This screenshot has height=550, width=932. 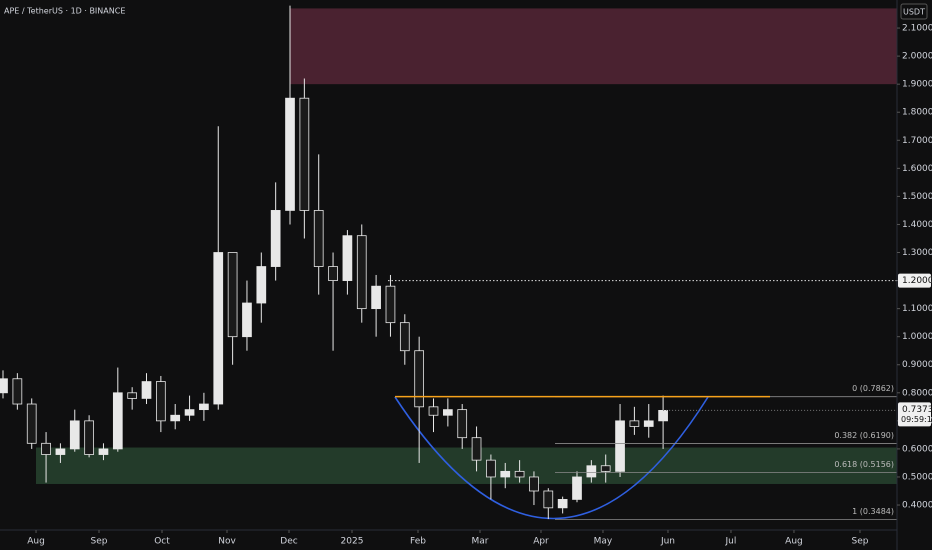 I want to click on y-tick-label: 1.6000, so click(x=917, y=169).